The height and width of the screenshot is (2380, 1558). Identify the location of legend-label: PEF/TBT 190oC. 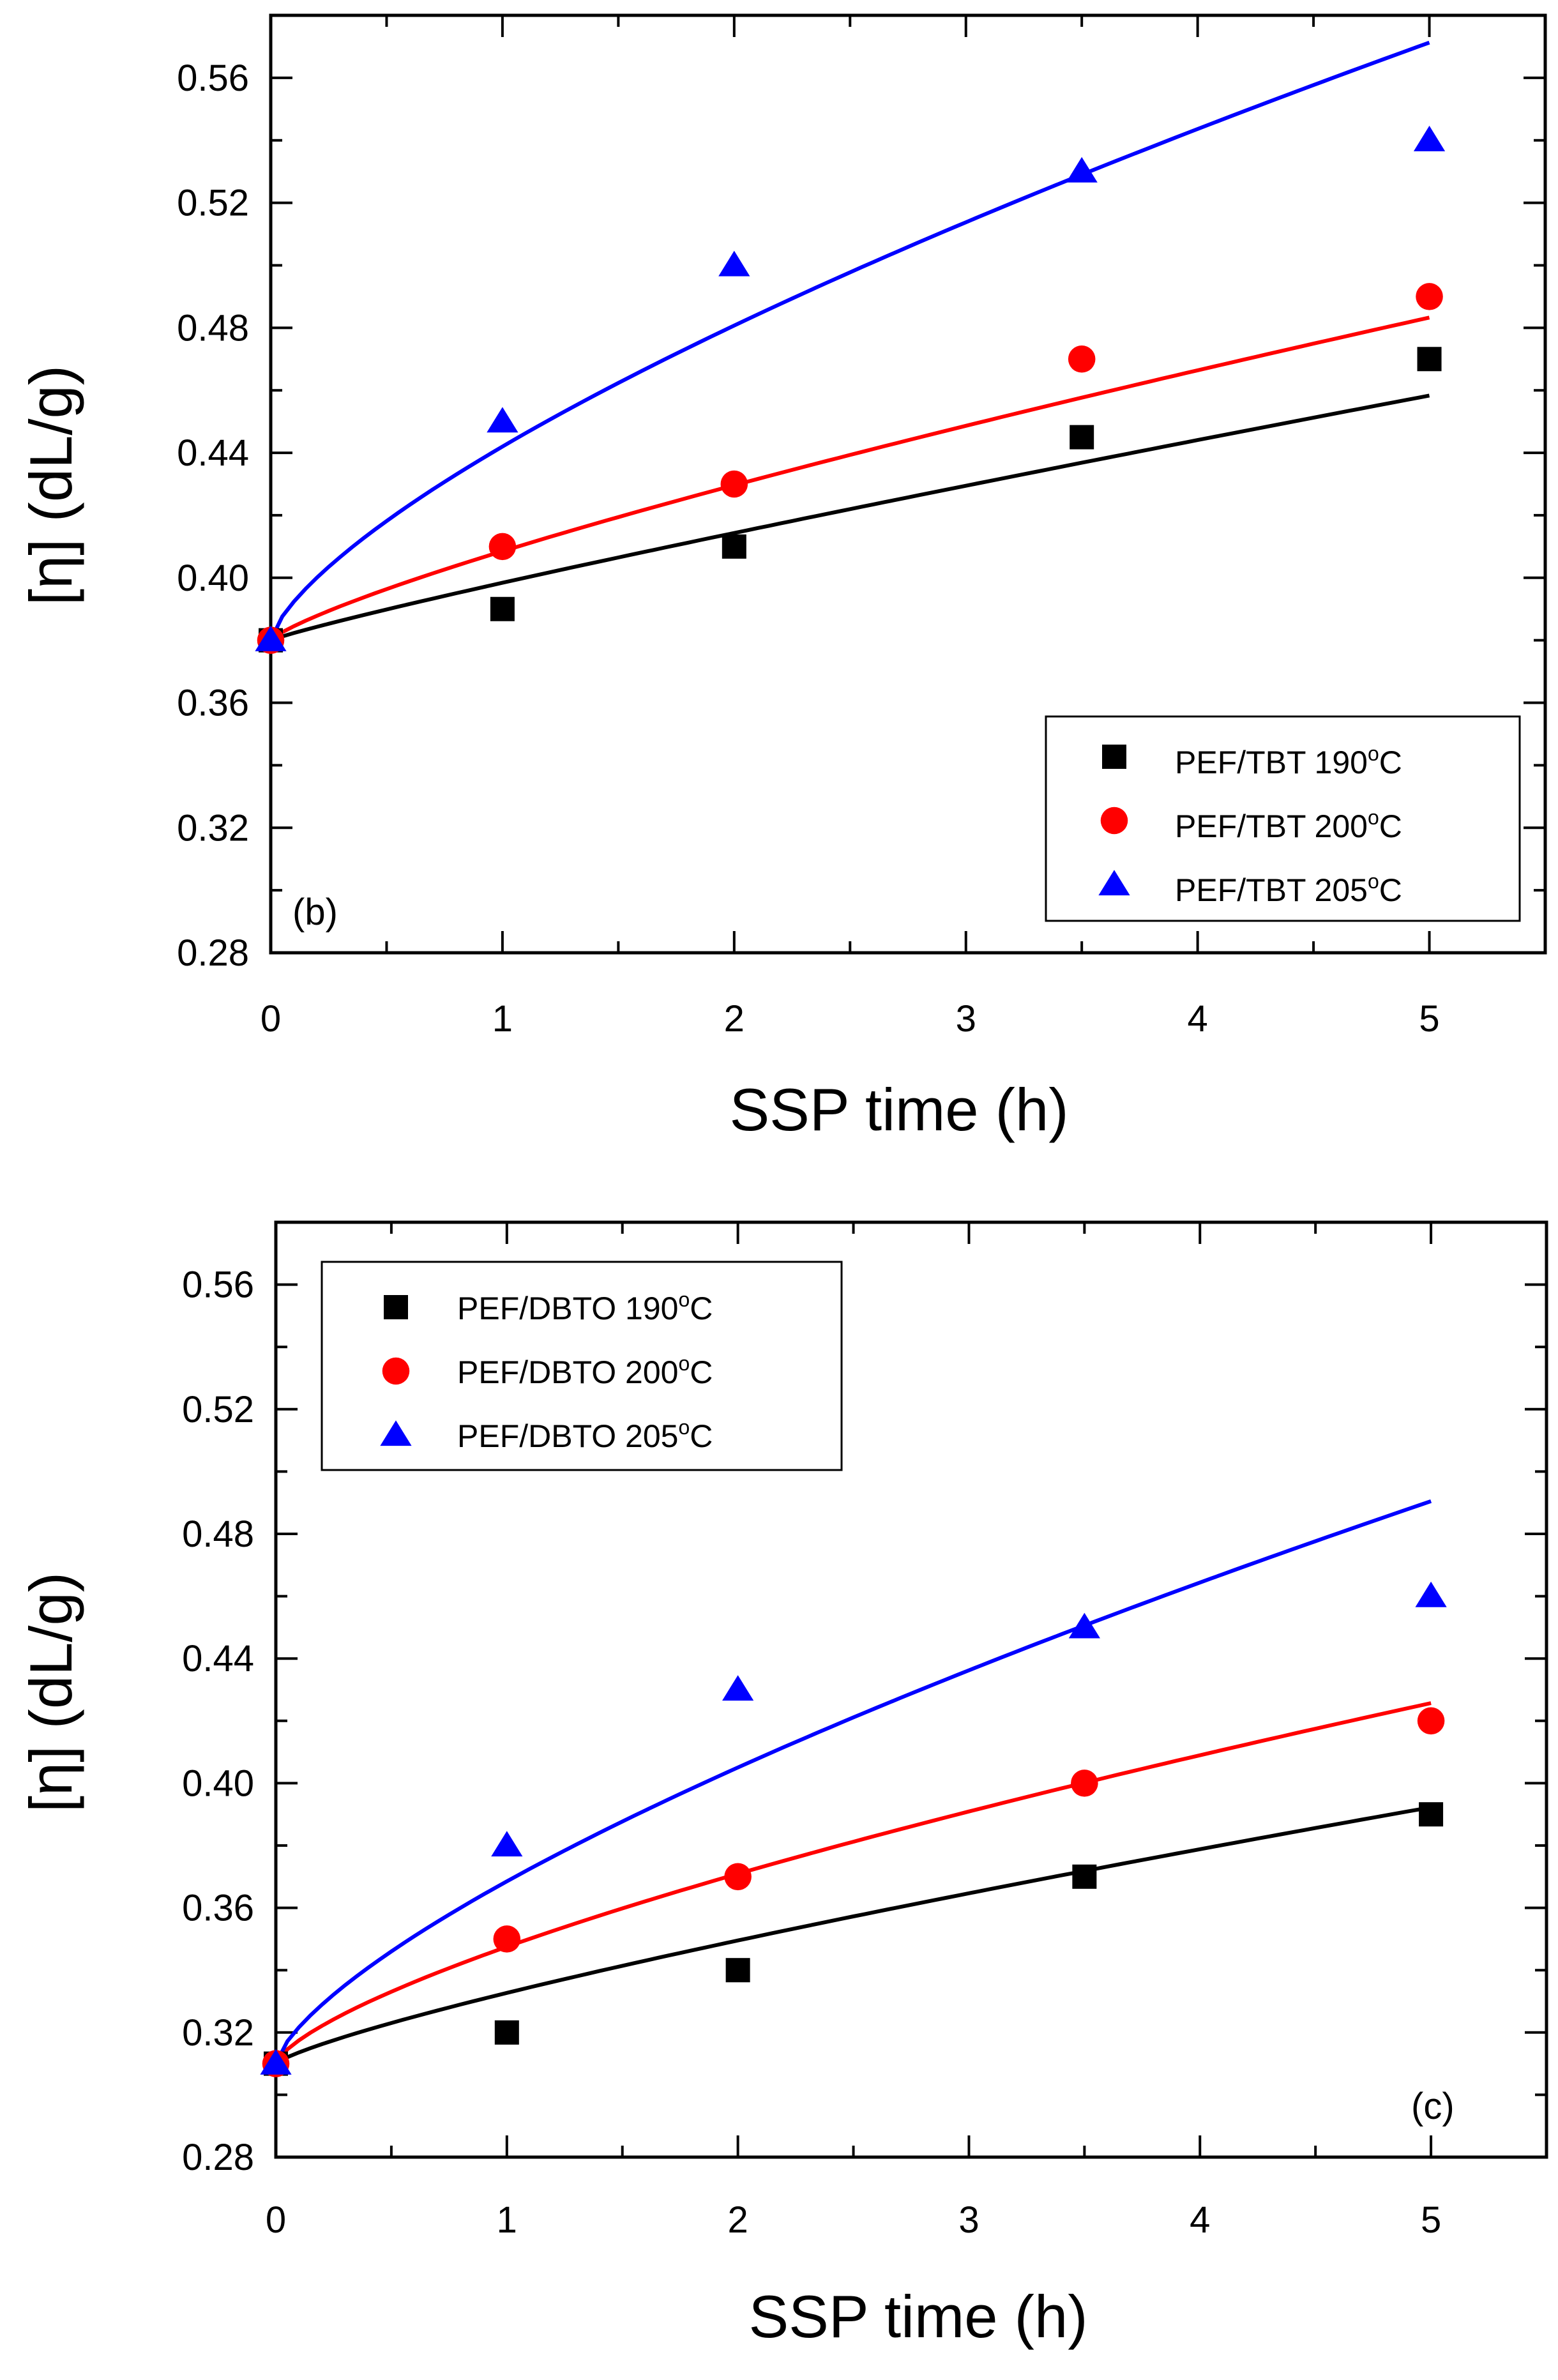
(1288, 761).